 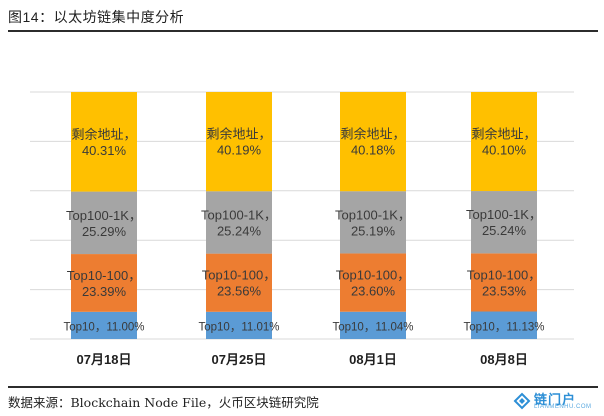 I want to click on data-label: Top10，11.01%, so click(x=239, y=327).